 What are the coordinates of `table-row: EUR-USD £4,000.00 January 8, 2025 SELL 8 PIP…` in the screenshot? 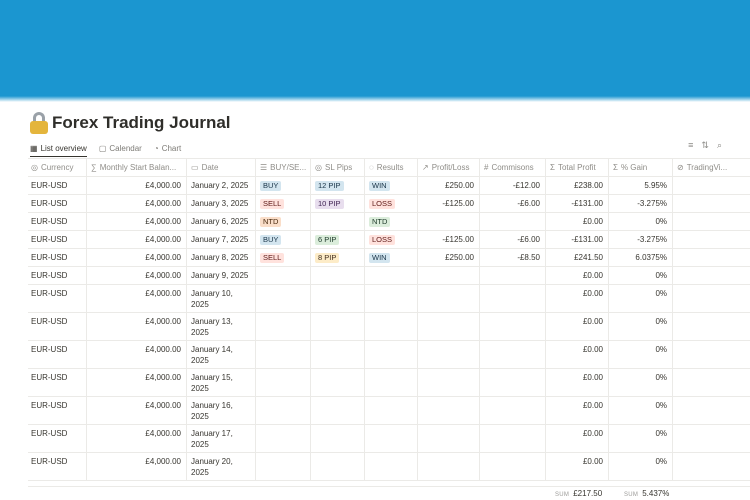 It's located at (389, 258).